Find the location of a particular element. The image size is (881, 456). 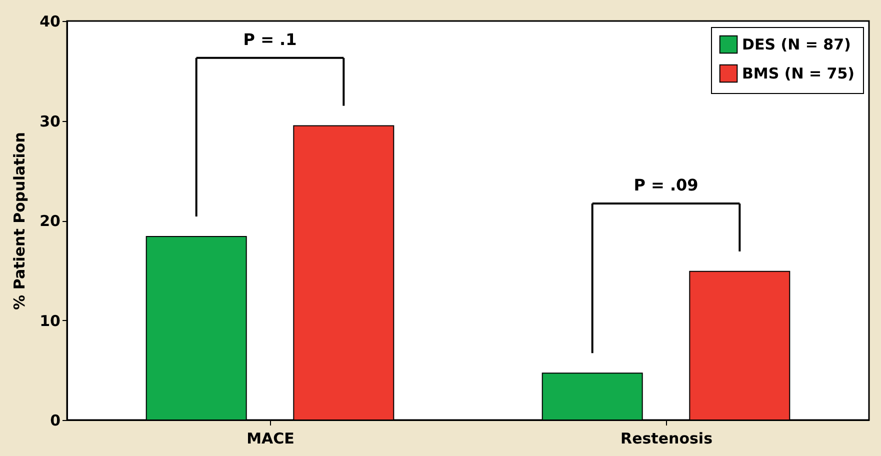

annotation: P = .1 is located at coordinates (270, 39).